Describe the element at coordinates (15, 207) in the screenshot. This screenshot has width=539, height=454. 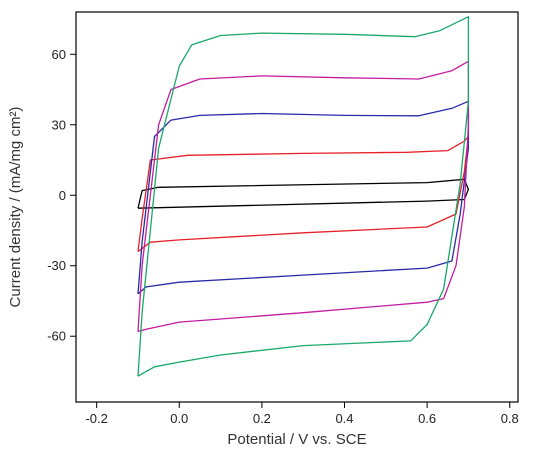
I see `y-axis-title: Current density / (mA/mg cm²)` at that location.